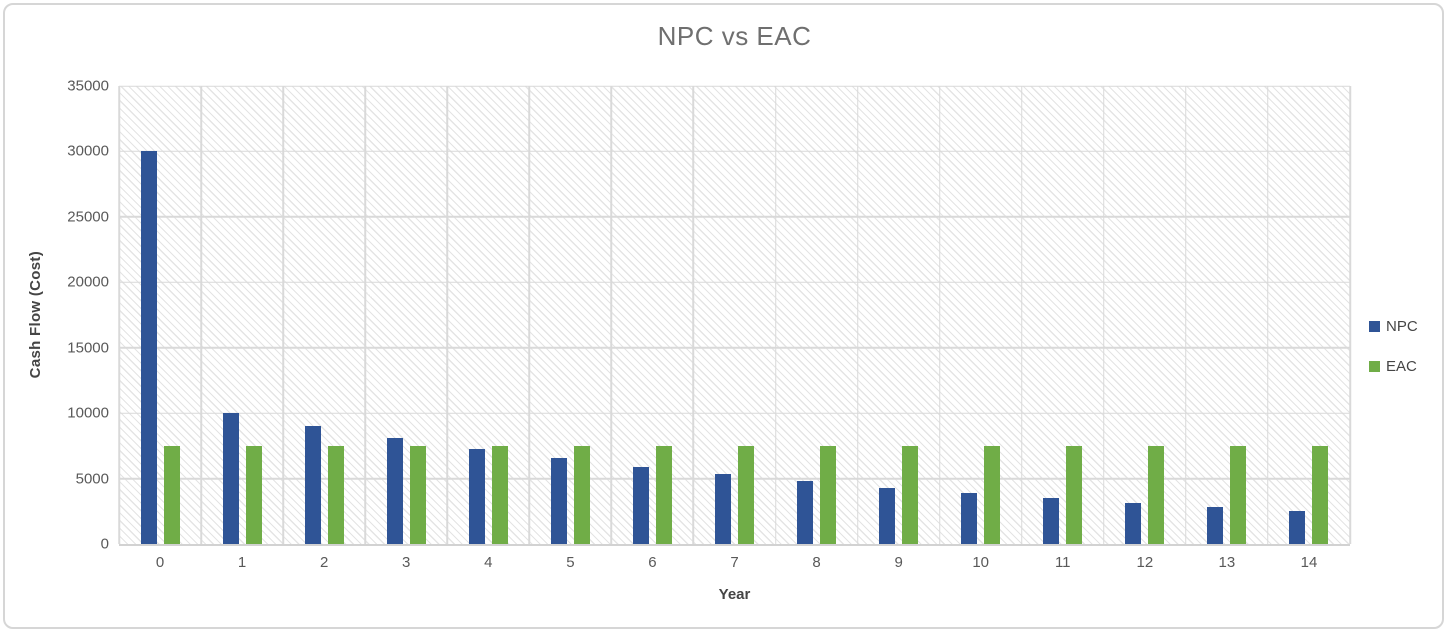 The image size is (1447, 632). I want to click on legend-label: EAC, so click(1401, 366).